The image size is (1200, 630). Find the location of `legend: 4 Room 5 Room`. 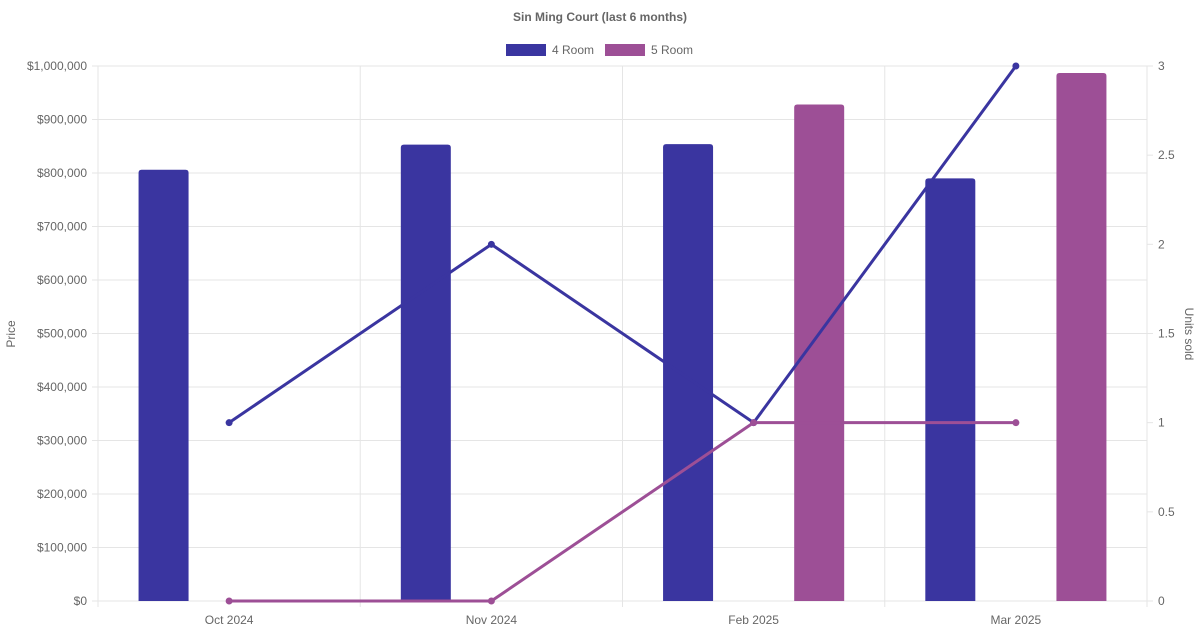

legend: 4 Room 5 Room is located at coordinates (599, 50).